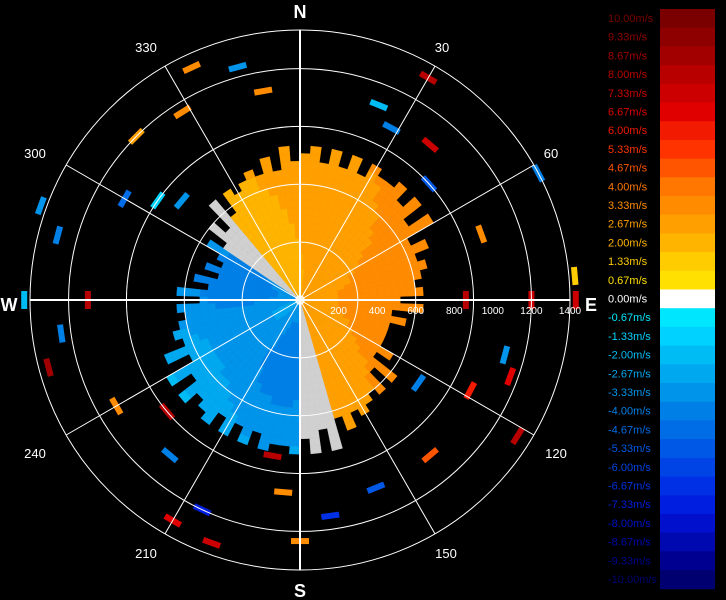  I want to click on colorbar-label: 1.33m/s, so click(628, 262).